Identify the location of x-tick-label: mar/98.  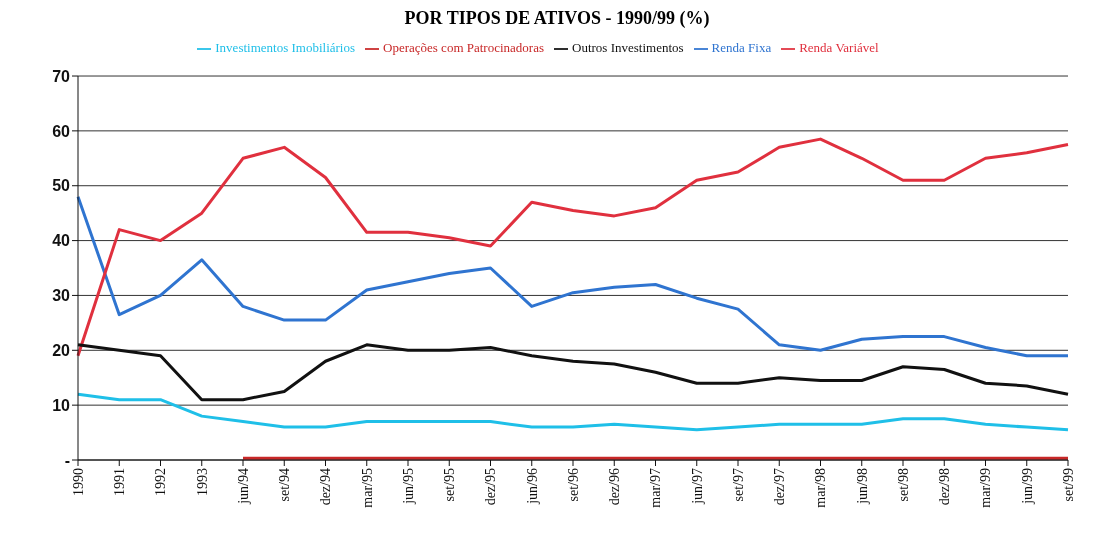
(821, 488).